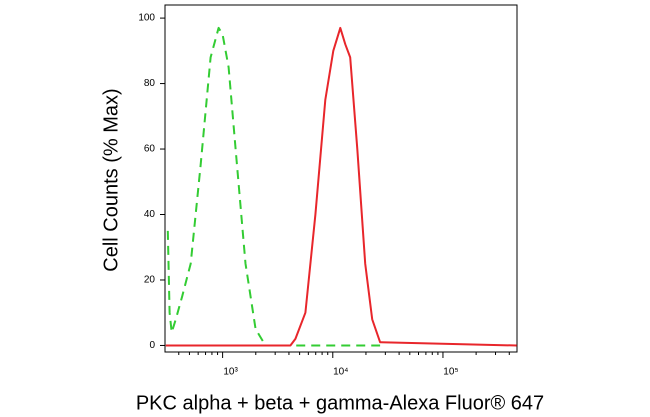 This screenshot has height=417, width=650. What do you see at coordinates (146, 18) in the screenshot?
I see `y-tick-label: 100` at bounding box center [146, 18].